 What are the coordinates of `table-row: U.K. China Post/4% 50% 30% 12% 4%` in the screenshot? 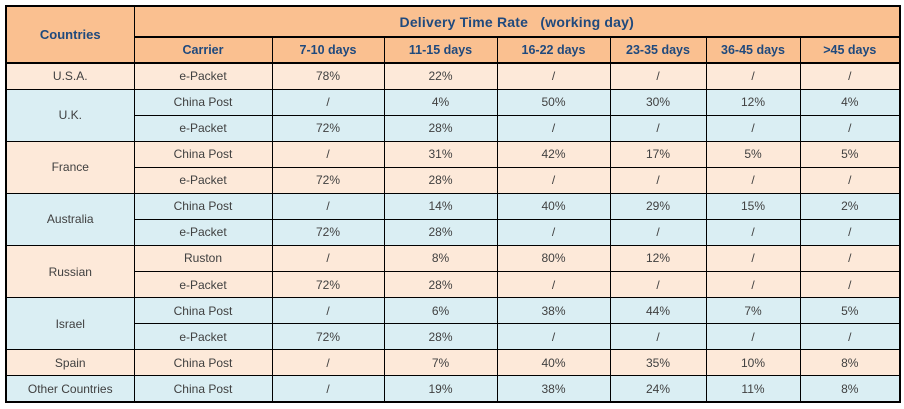 It's located at (453, 115).